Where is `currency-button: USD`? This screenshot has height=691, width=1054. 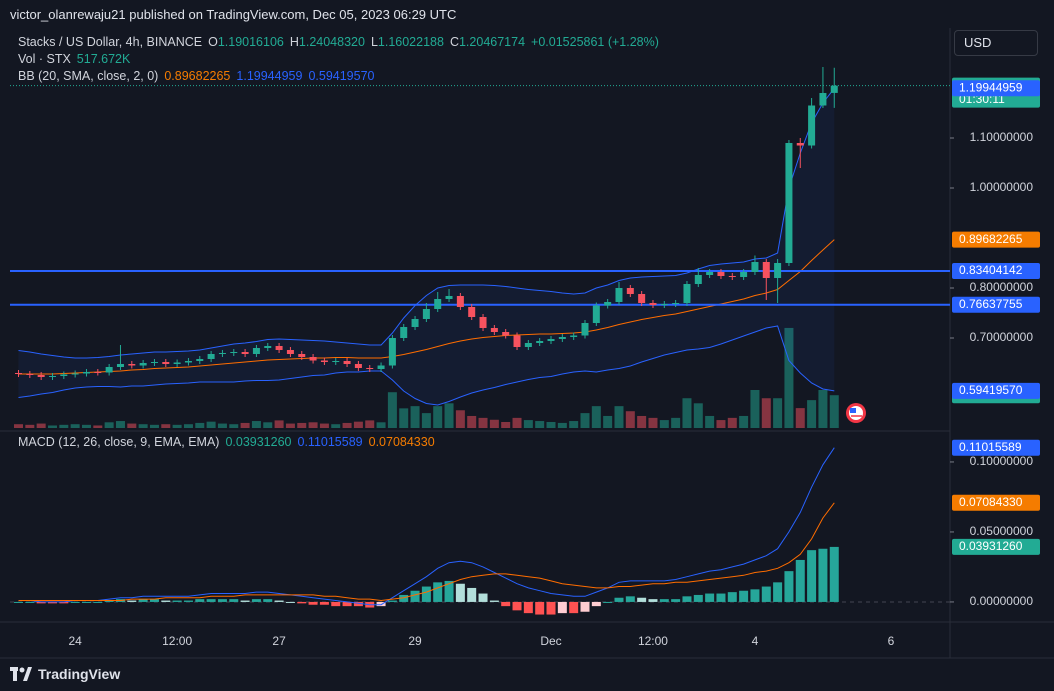 currency-button: USD is located at coordinates (996, 43).